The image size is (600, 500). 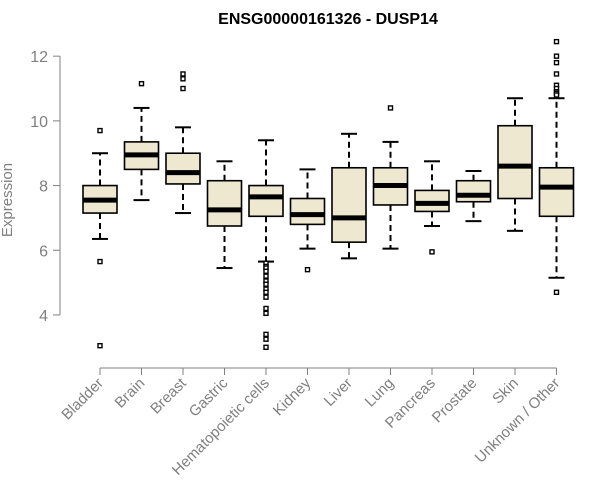 What do you see at coordinates (390, 177) in the screenshot?
I see `box-lung` at bounding box center [390, 177].